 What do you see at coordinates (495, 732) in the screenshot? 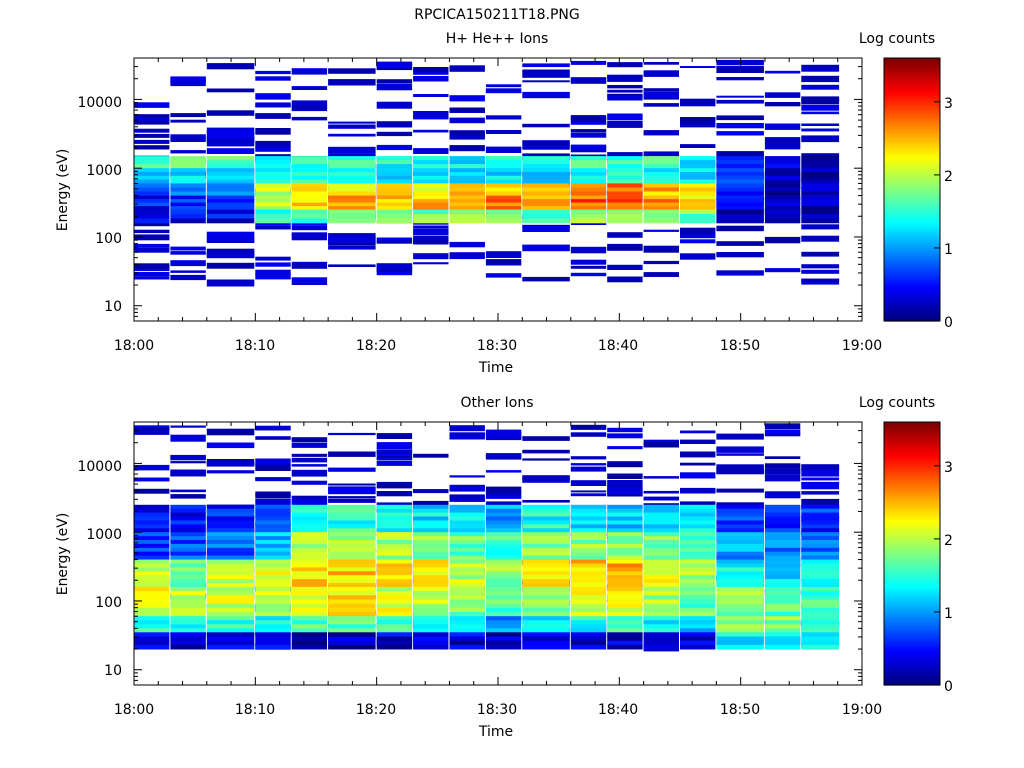
I see `x-axis-label: Time` at bounding box center [495, 732].